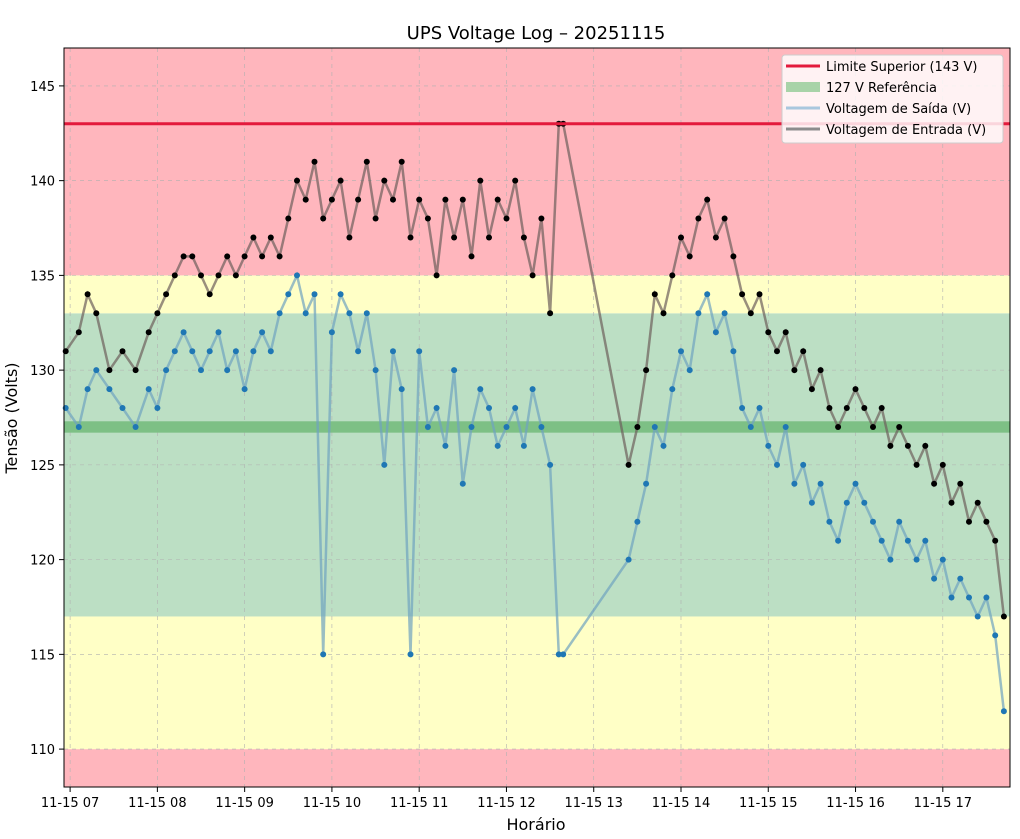 This screenshot has height=839, width=1020. Describe the element at coordinates (42, 655) in the screenshot. I see `y-tick-label-1: 115` at that location.